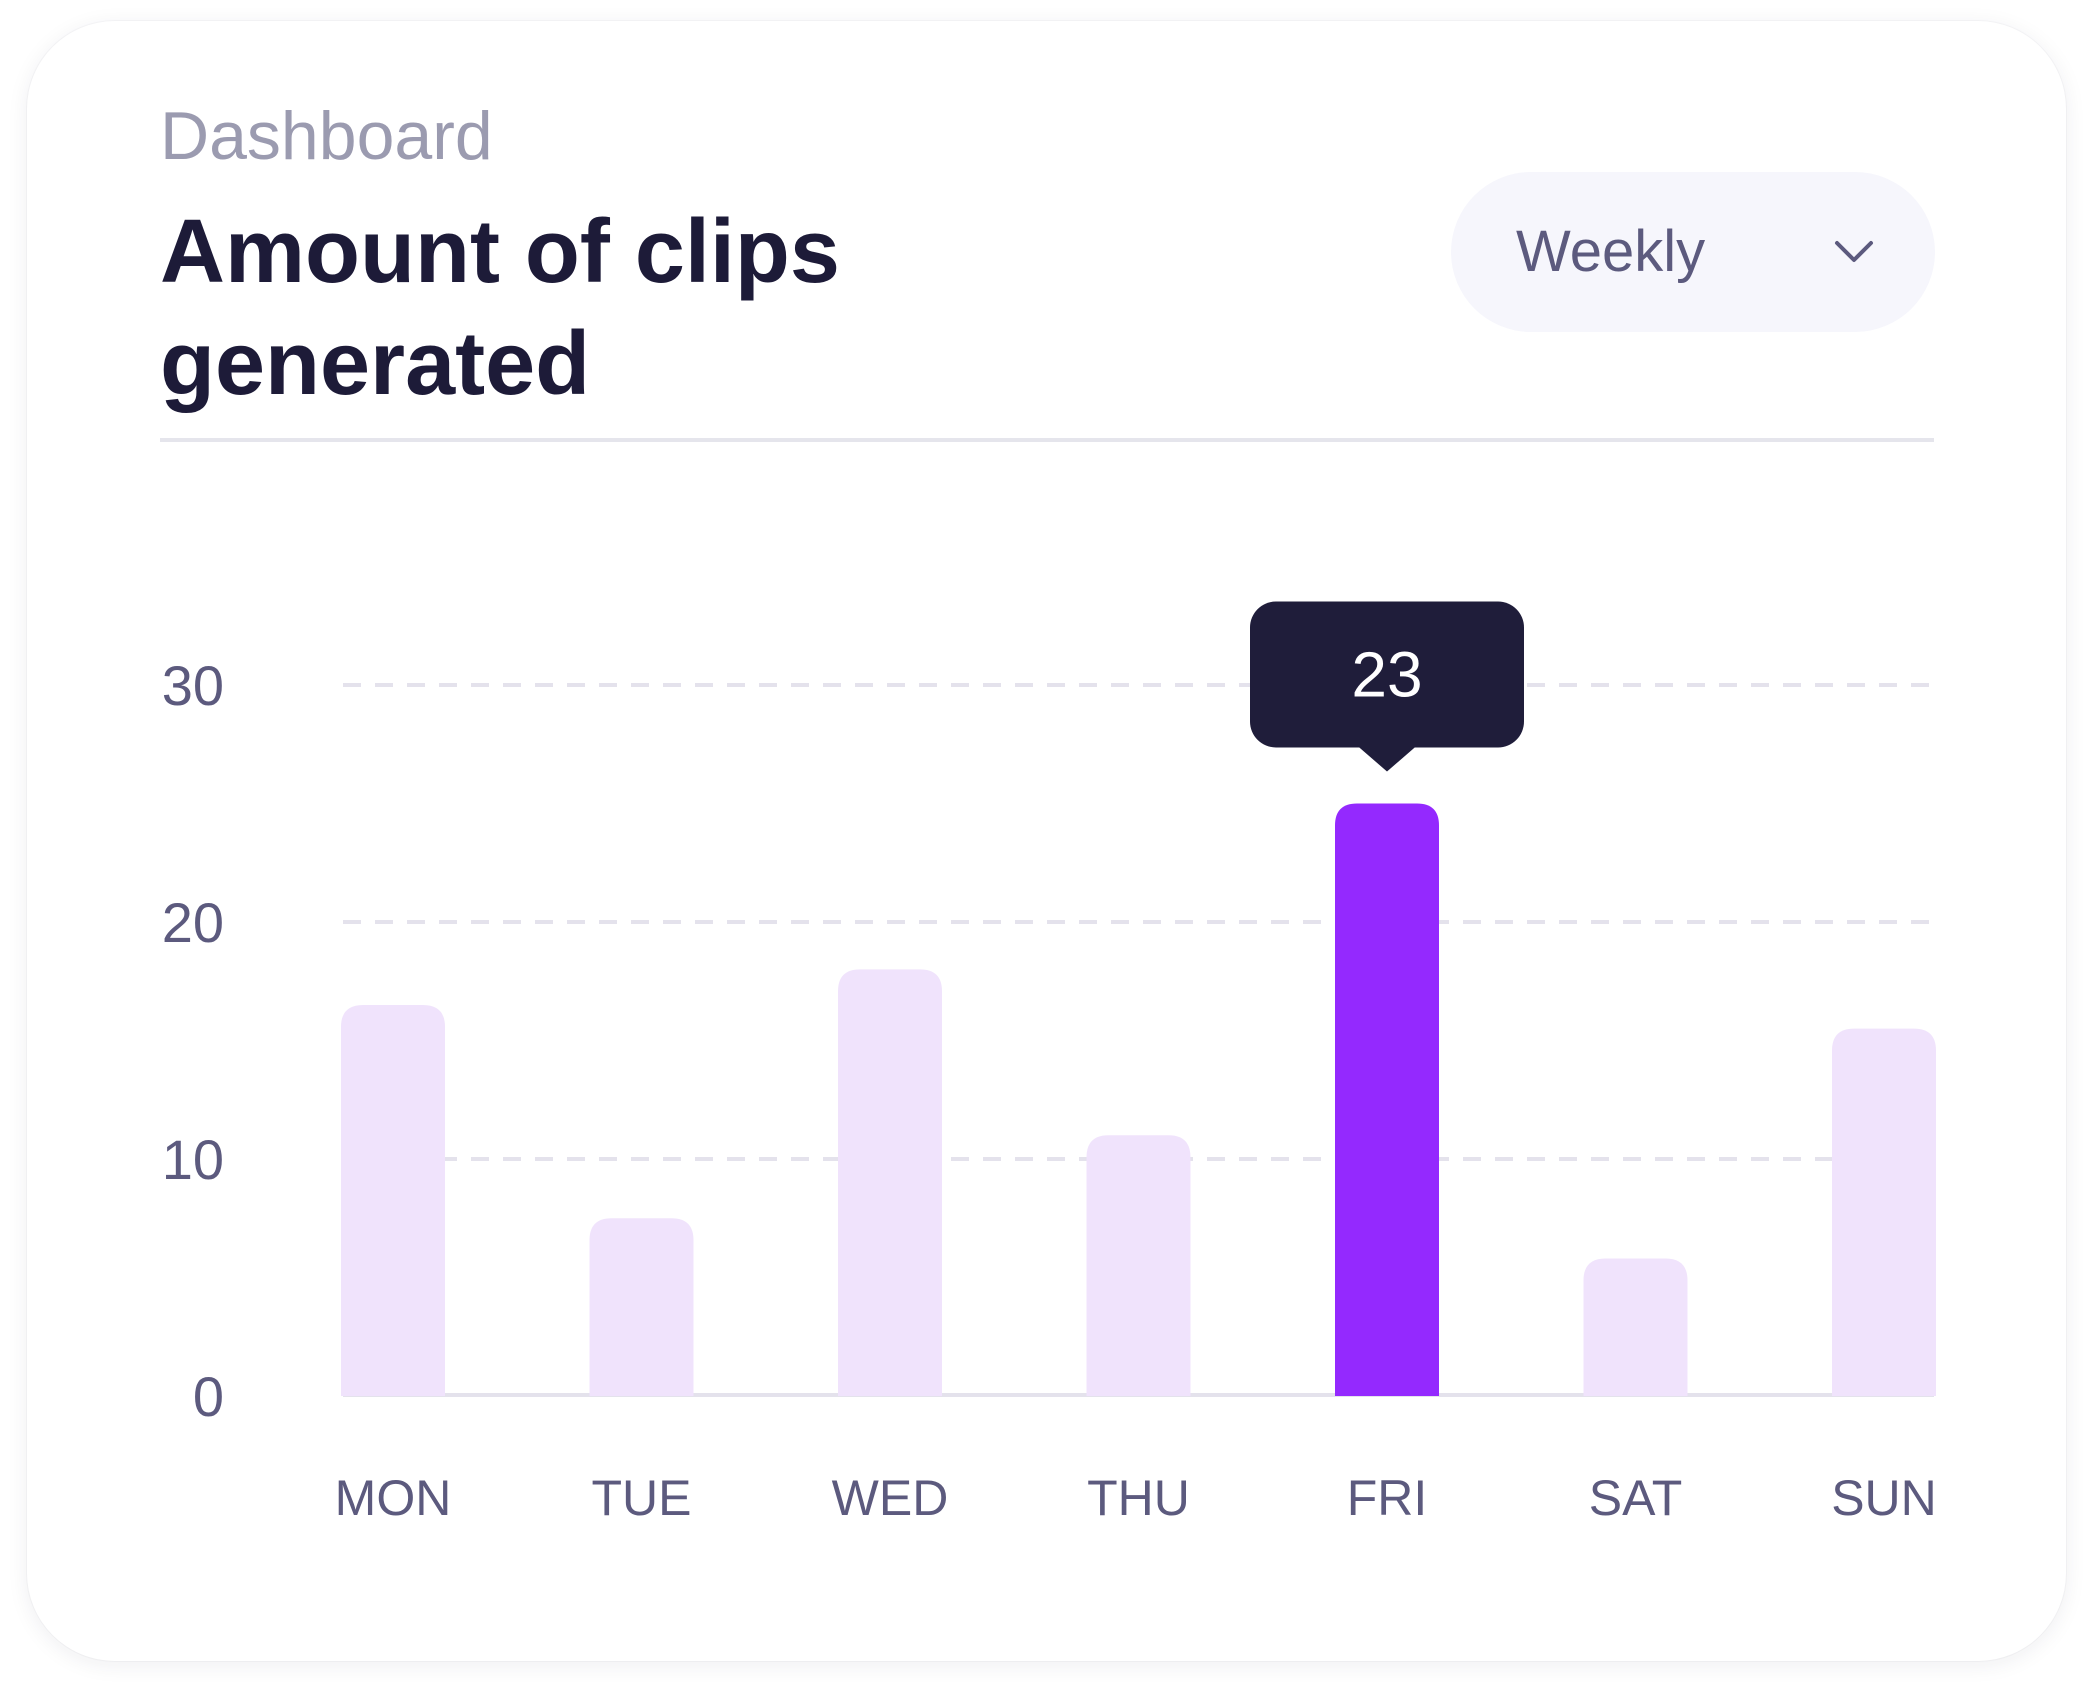 Image resolution: width=2089 pixels, height=1689 pixels. What do you see at coordinates (1635, 1327) in the screenshot?
I see `bar-sat` at bounding box center [1635, 1327].